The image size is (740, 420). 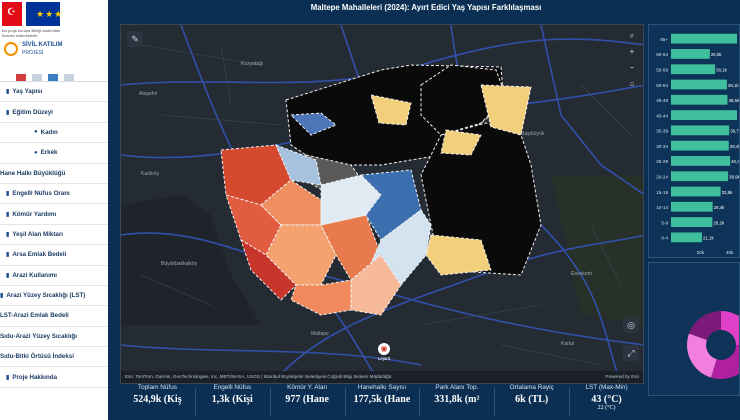 What do you see at coordinates (54, 92) in the screenshot?
I see `sidebar-item: ▮ Yaş Yapısı` at bounding box center [54, 92].